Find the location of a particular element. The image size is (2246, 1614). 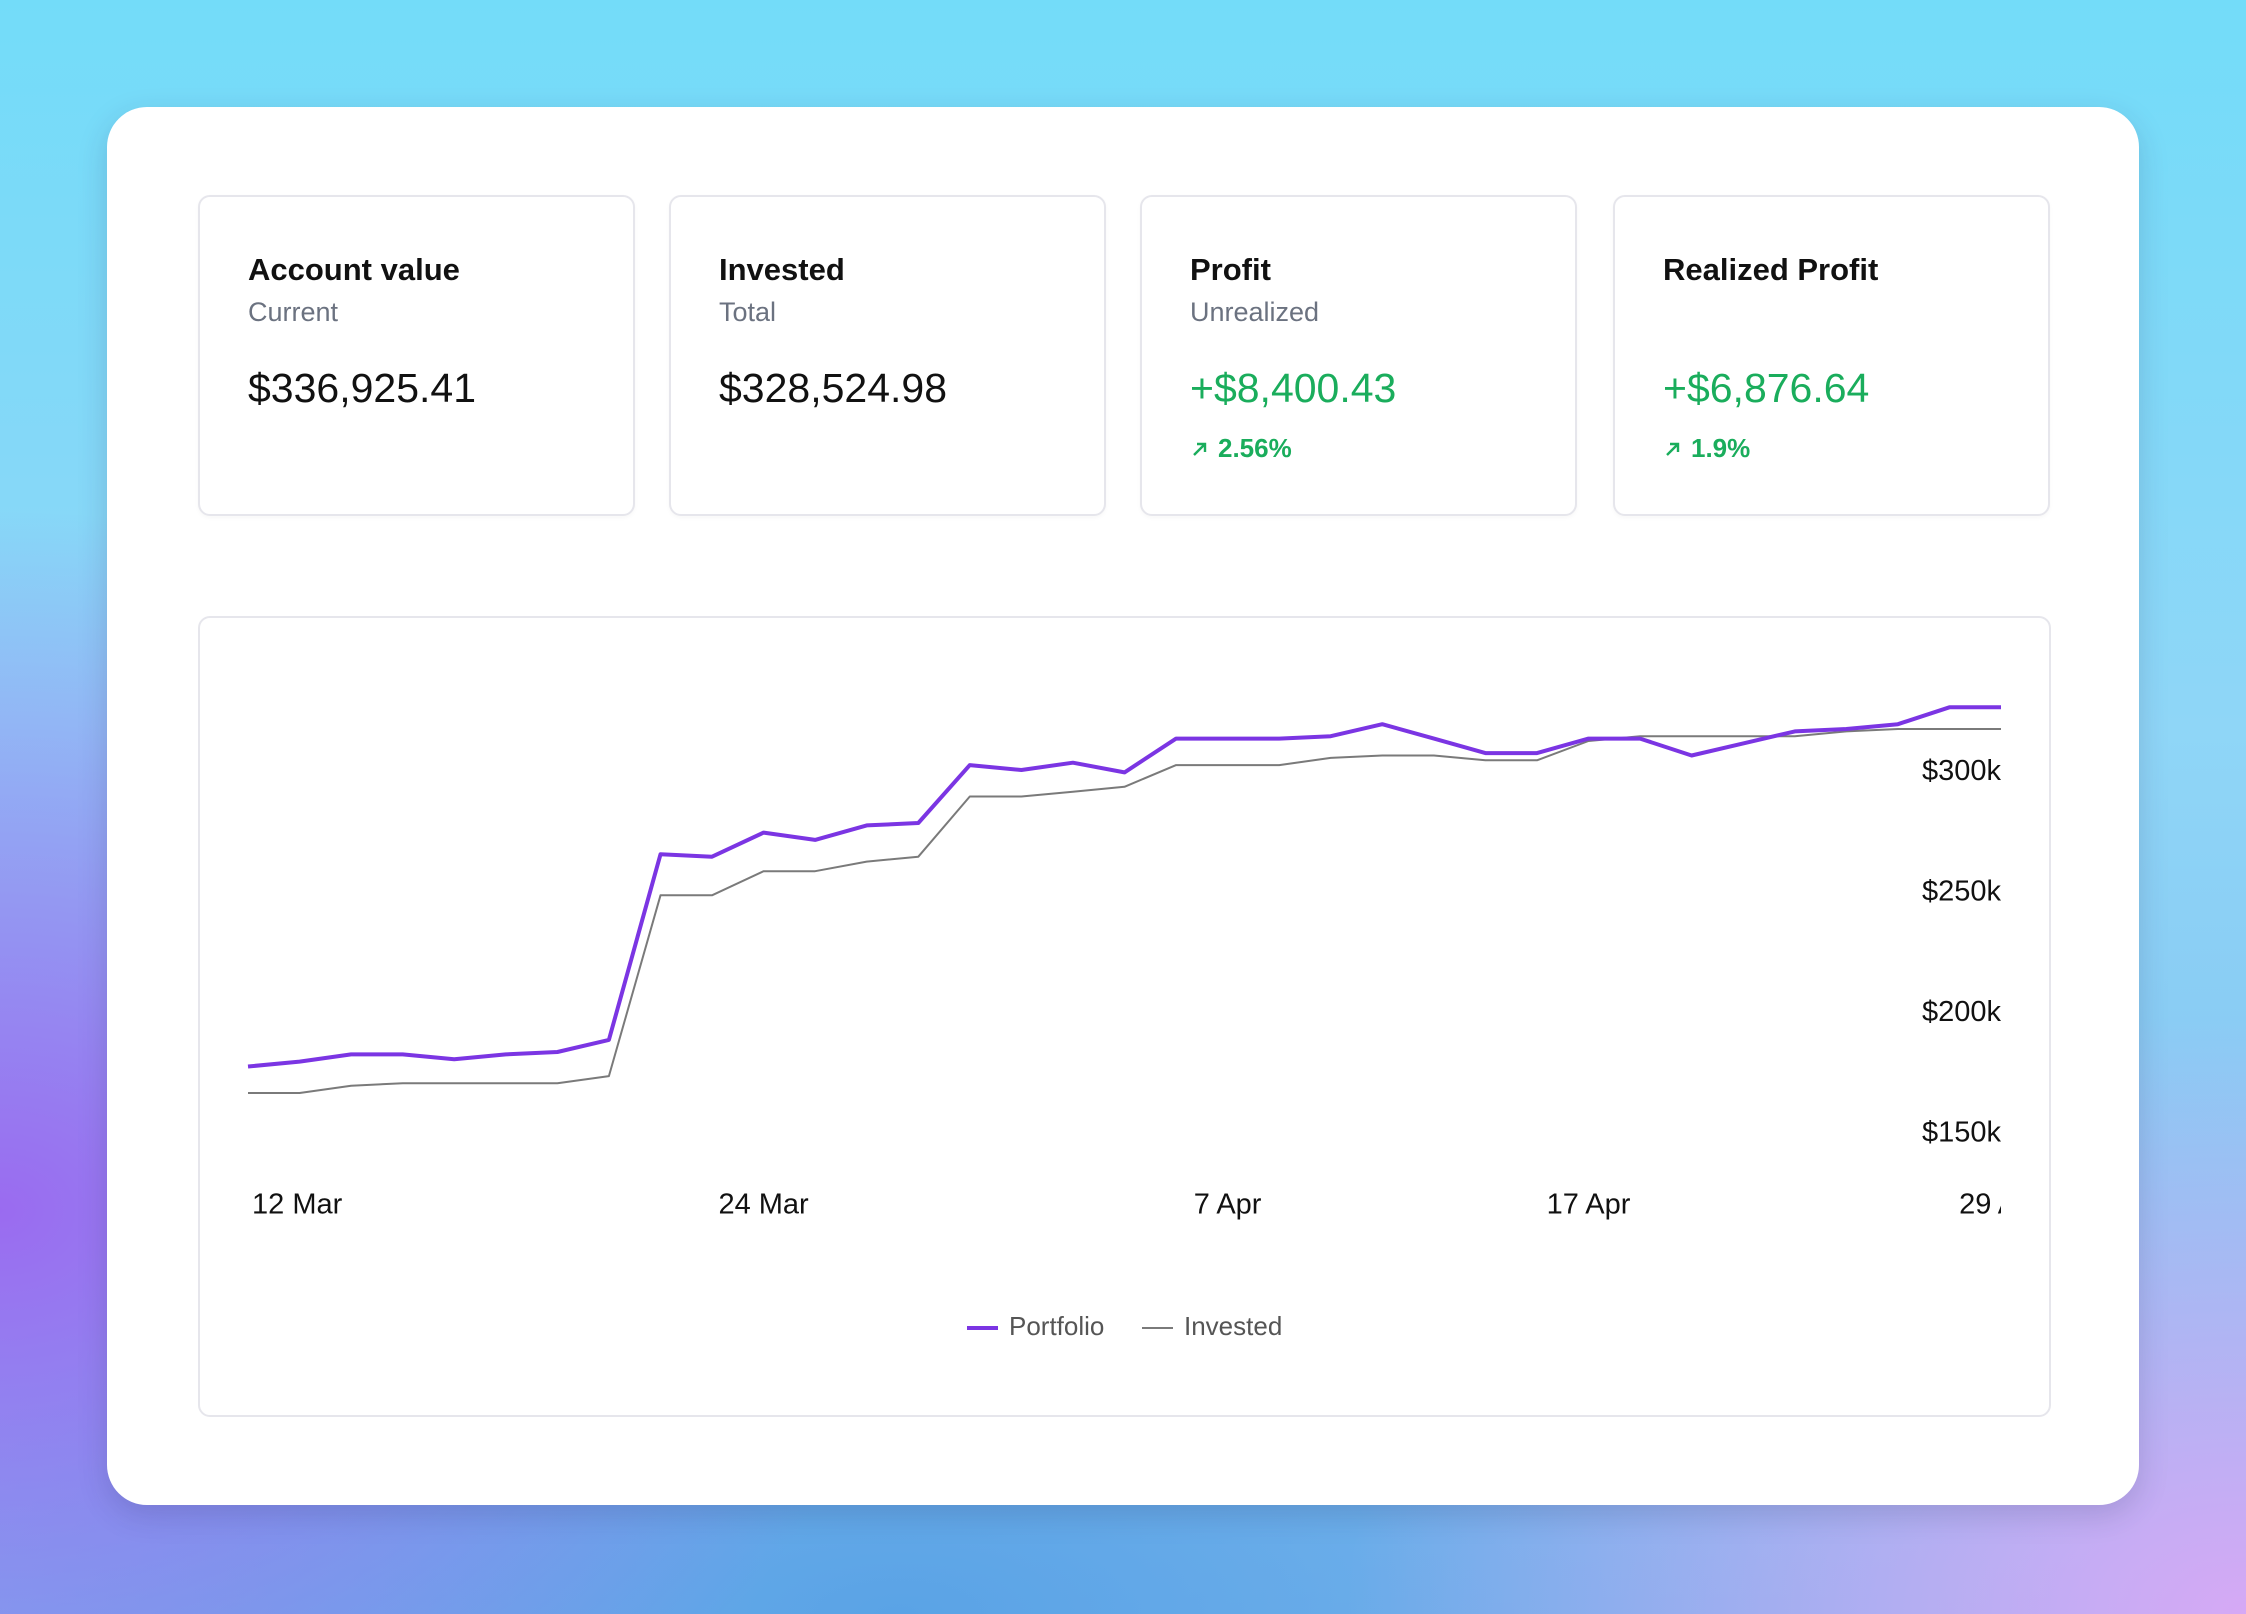

x-tick-label: 17 Apr is located at coordinates (1589, 1205).